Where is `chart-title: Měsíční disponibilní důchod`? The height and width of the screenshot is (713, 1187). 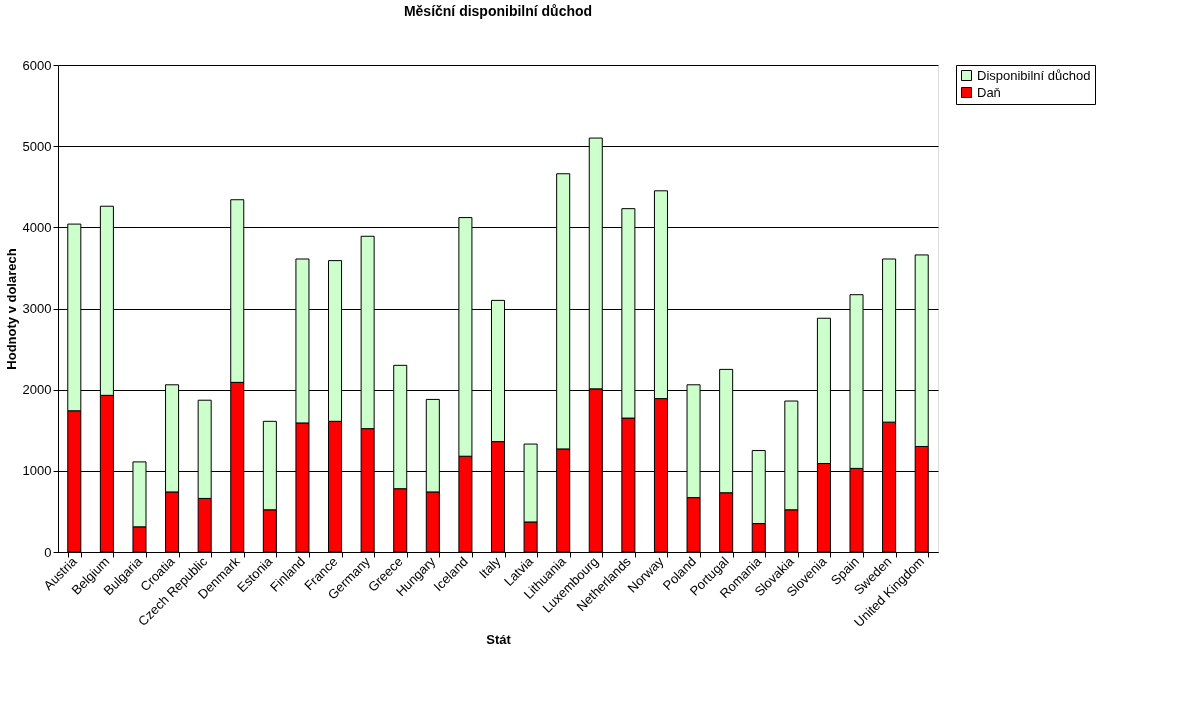
chart-title: Měsíční disponibilní důchod is located at coordinates (498, 11).